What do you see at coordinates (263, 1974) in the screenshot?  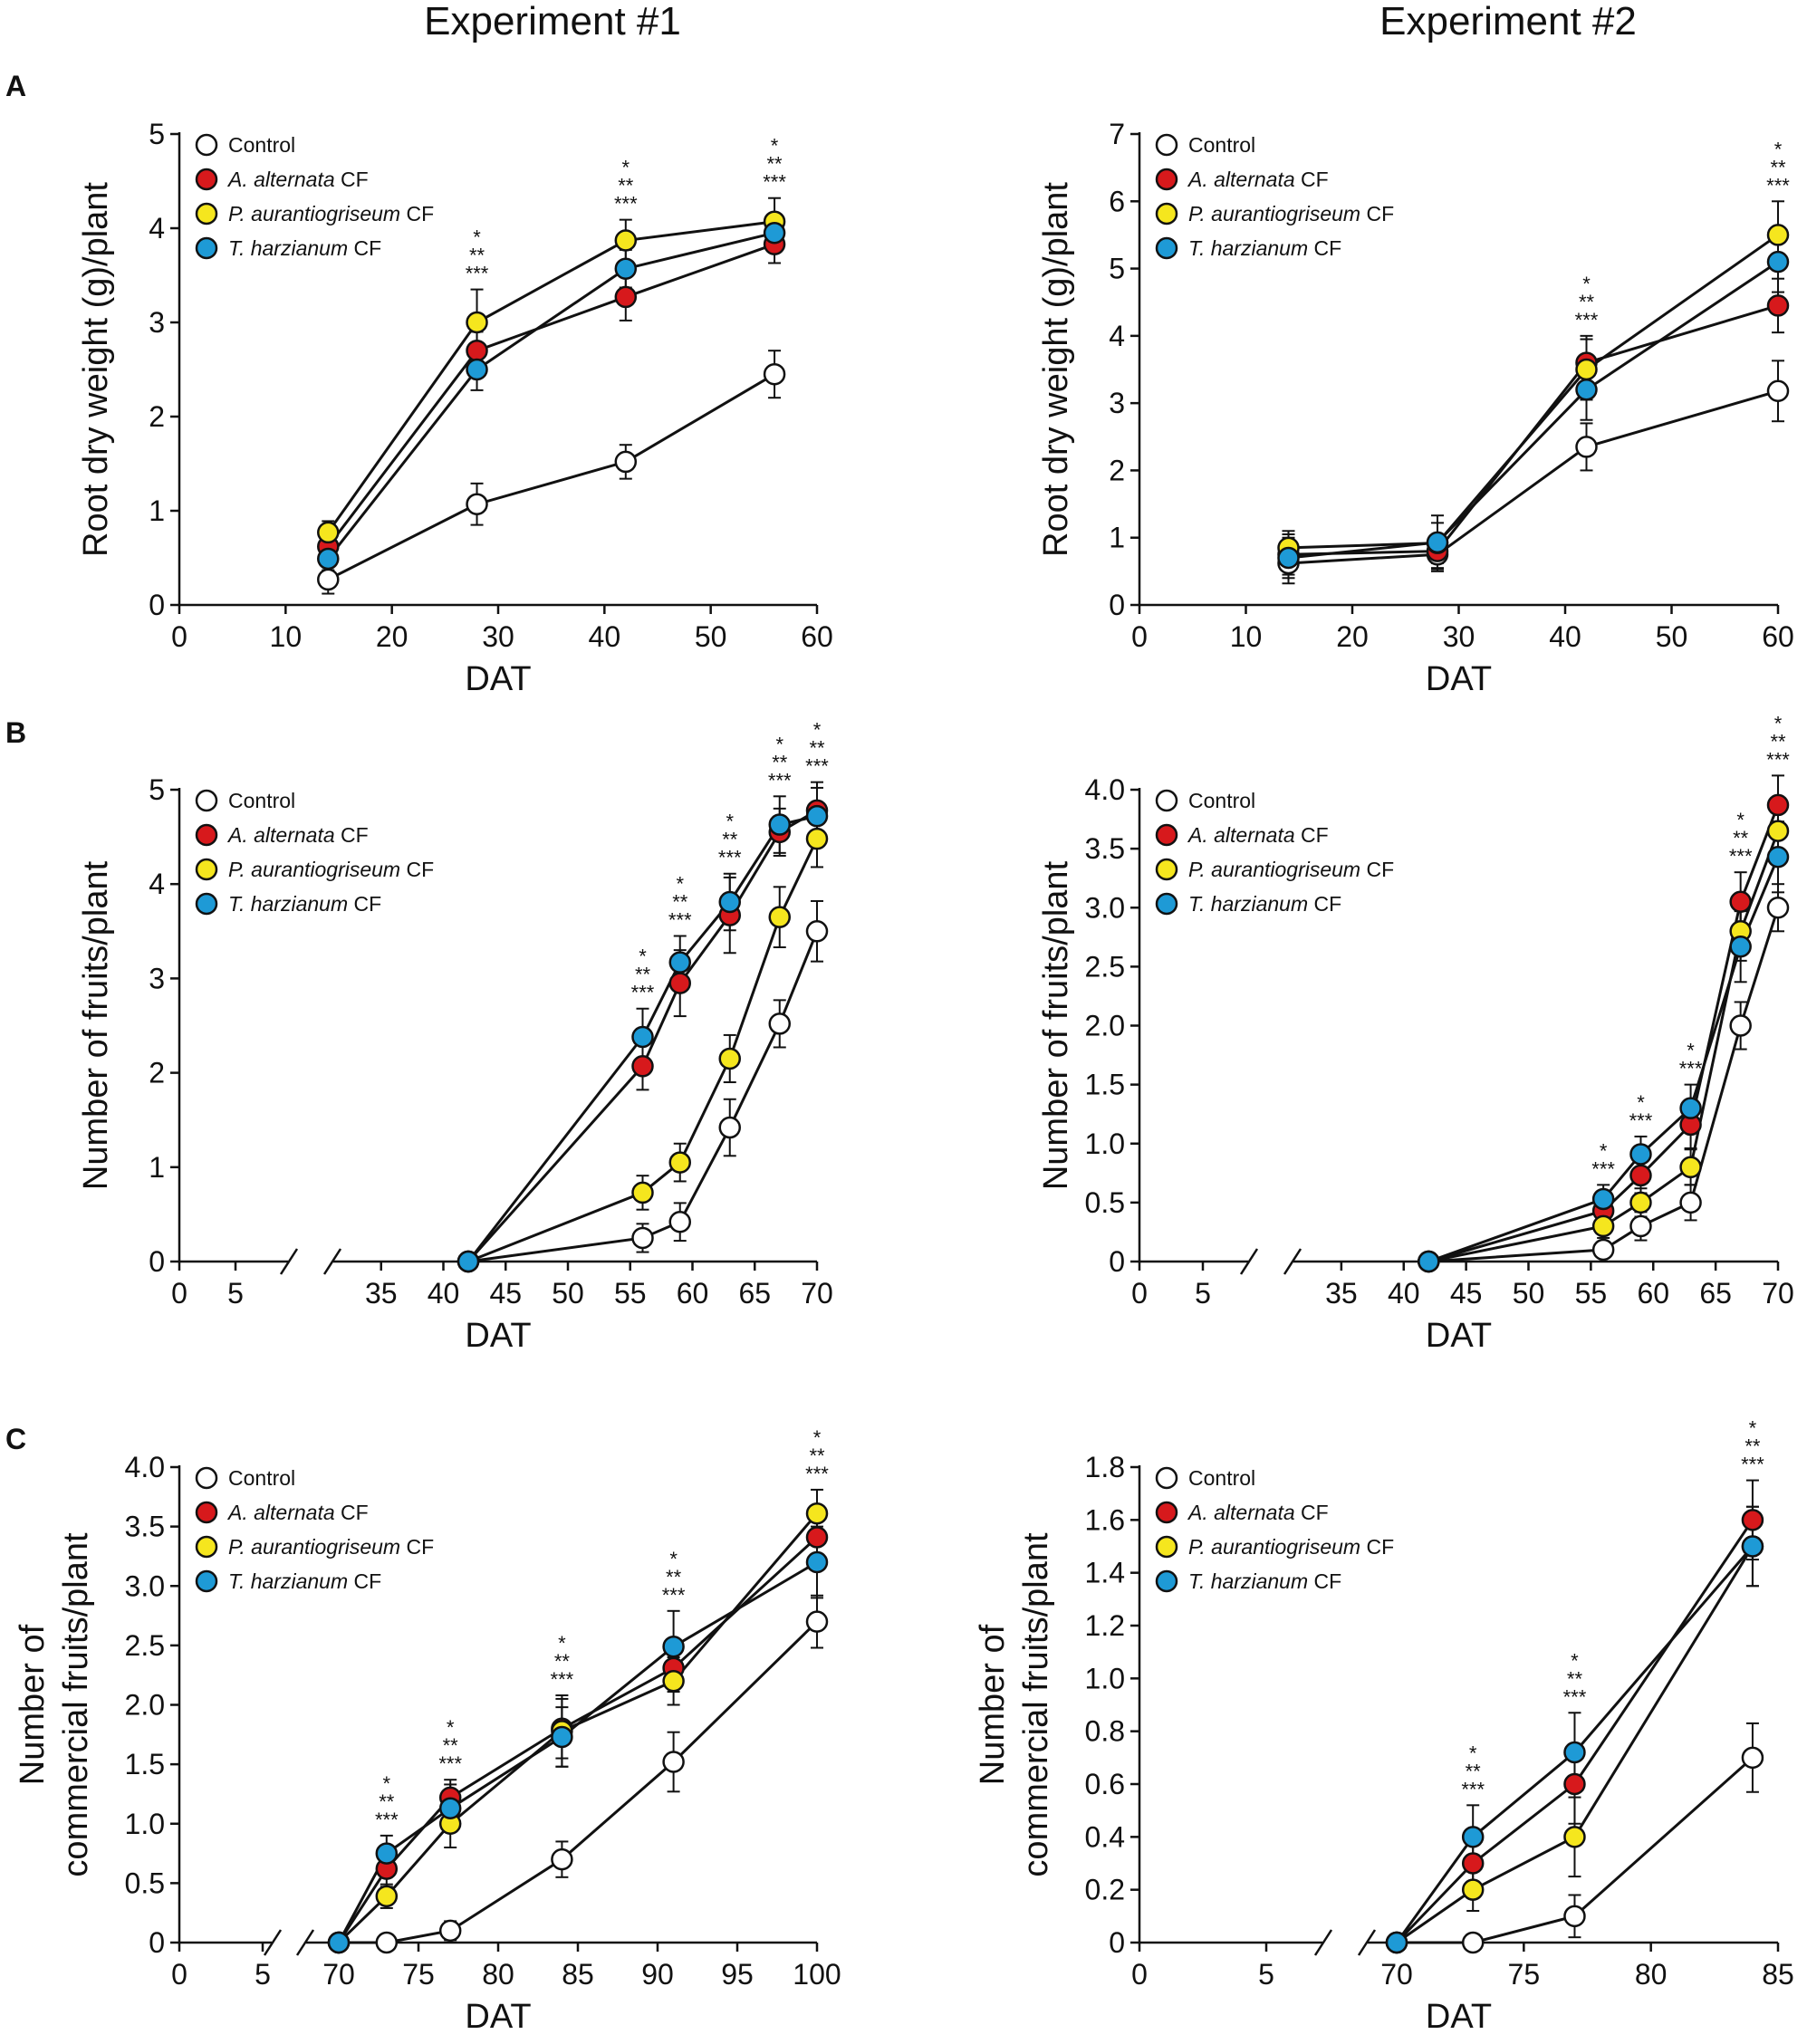 I see `x-tick-label: 5` at bounding box center [263, 1974].